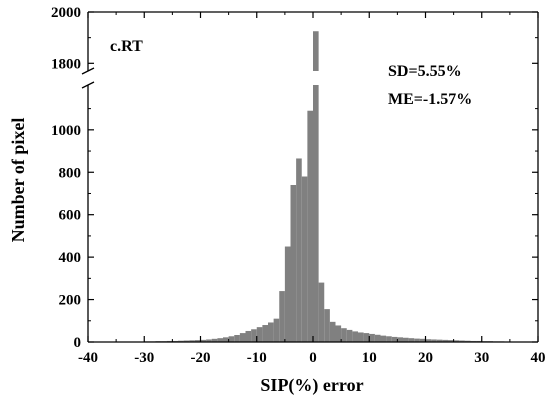 This screenshot has width=550, height=404. I want to click on y-tick-label: 1800, so click(66, 64).